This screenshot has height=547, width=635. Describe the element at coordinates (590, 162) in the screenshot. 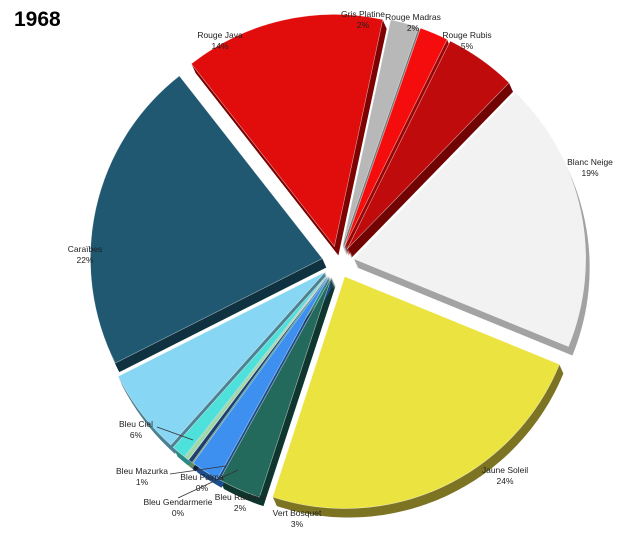

I see `slice-label: Blanc Neige` at that location.